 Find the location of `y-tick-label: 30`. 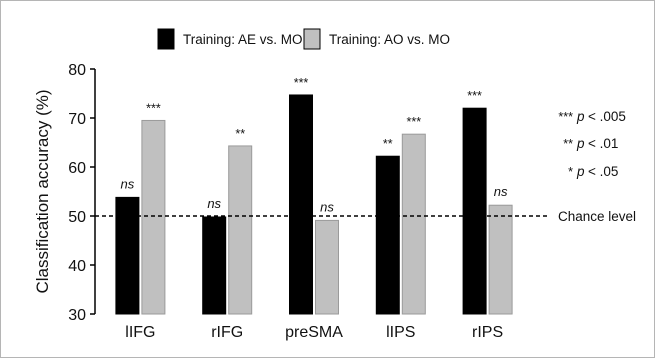

y-tick-label: 30 is located at coordinates (77, 315).